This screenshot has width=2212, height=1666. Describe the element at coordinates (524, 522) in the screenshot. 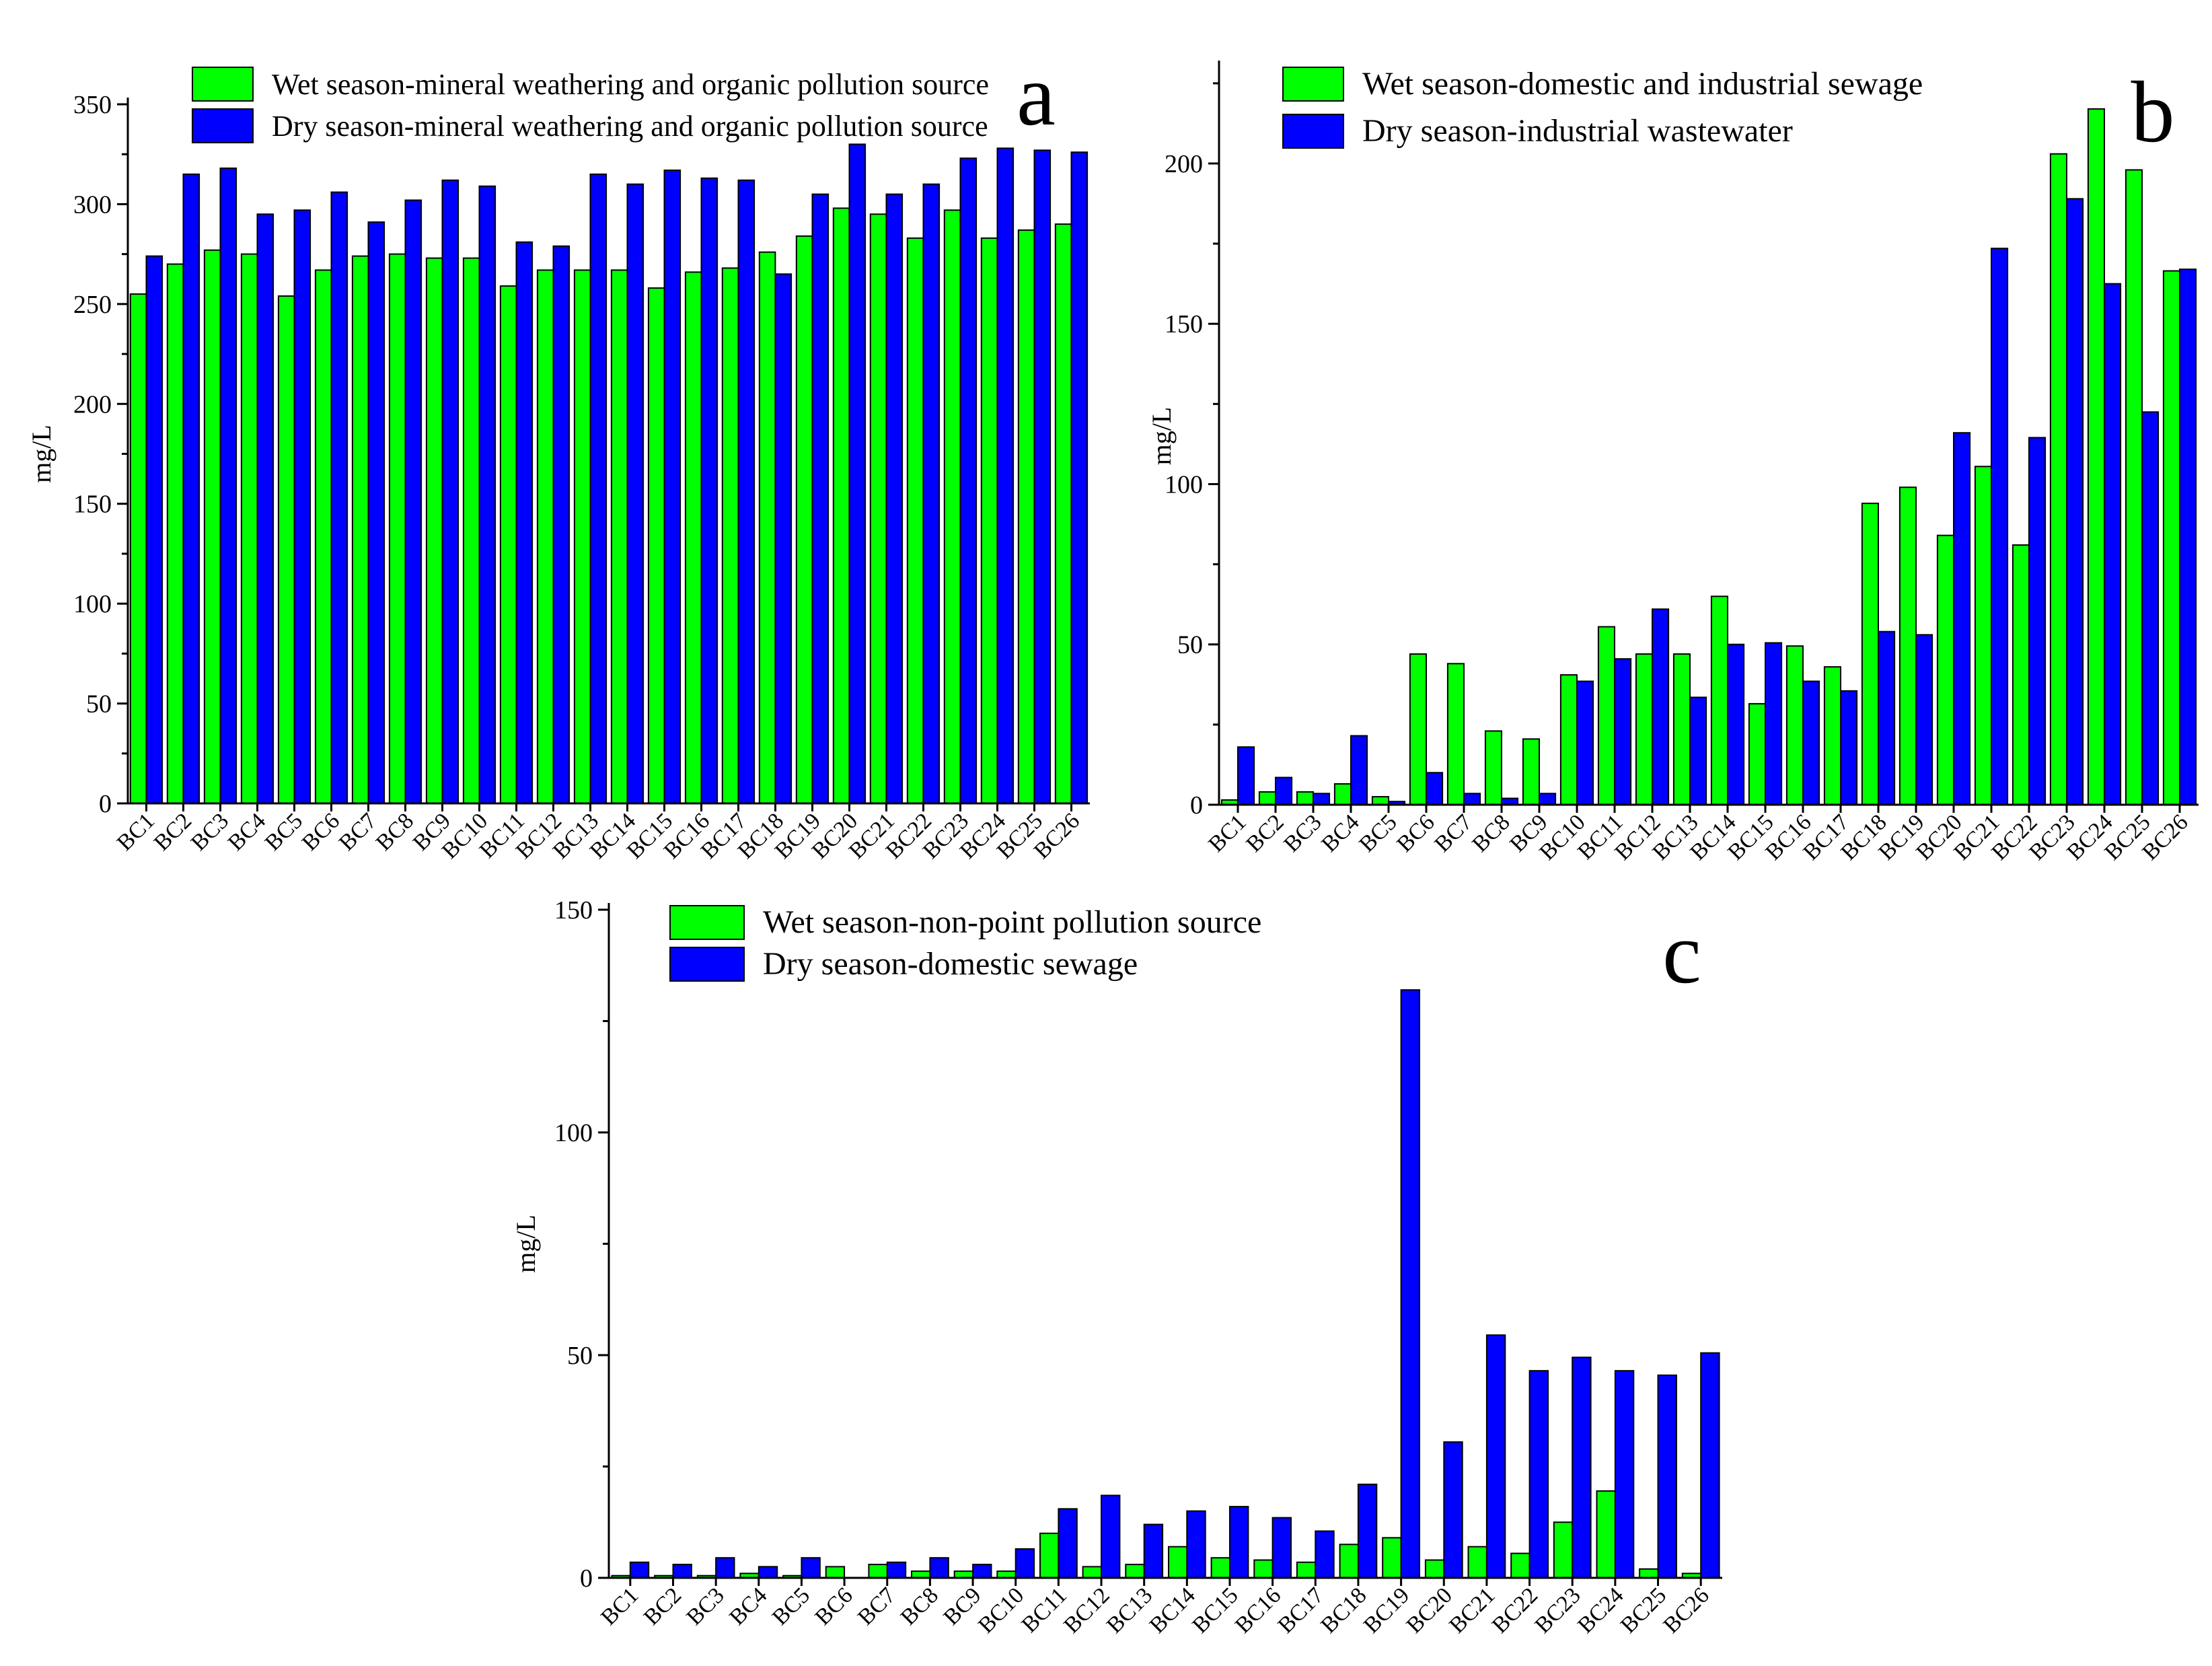

I see `bar-dry-bc11` at that location.